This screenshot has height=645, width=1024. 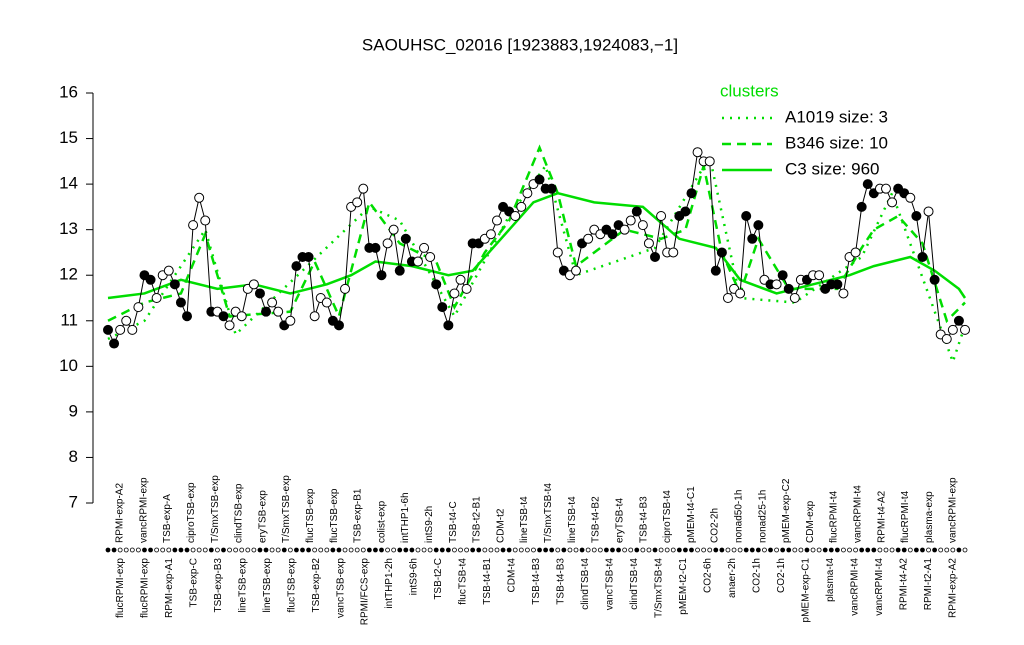 What do you see at coordinates (952, 588) in the screenshot?
I see `x-label: RPMI-exp-A2` at bounding box center [952, 588].